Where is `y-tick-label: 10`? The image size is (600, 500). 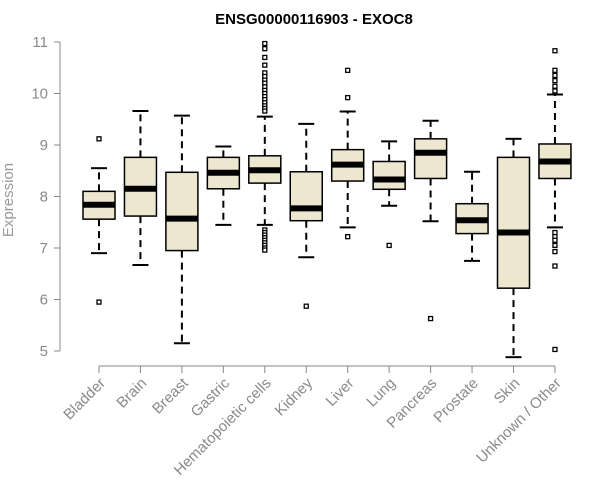
y-tick-label: 10 is located at coordinates (39, 94).